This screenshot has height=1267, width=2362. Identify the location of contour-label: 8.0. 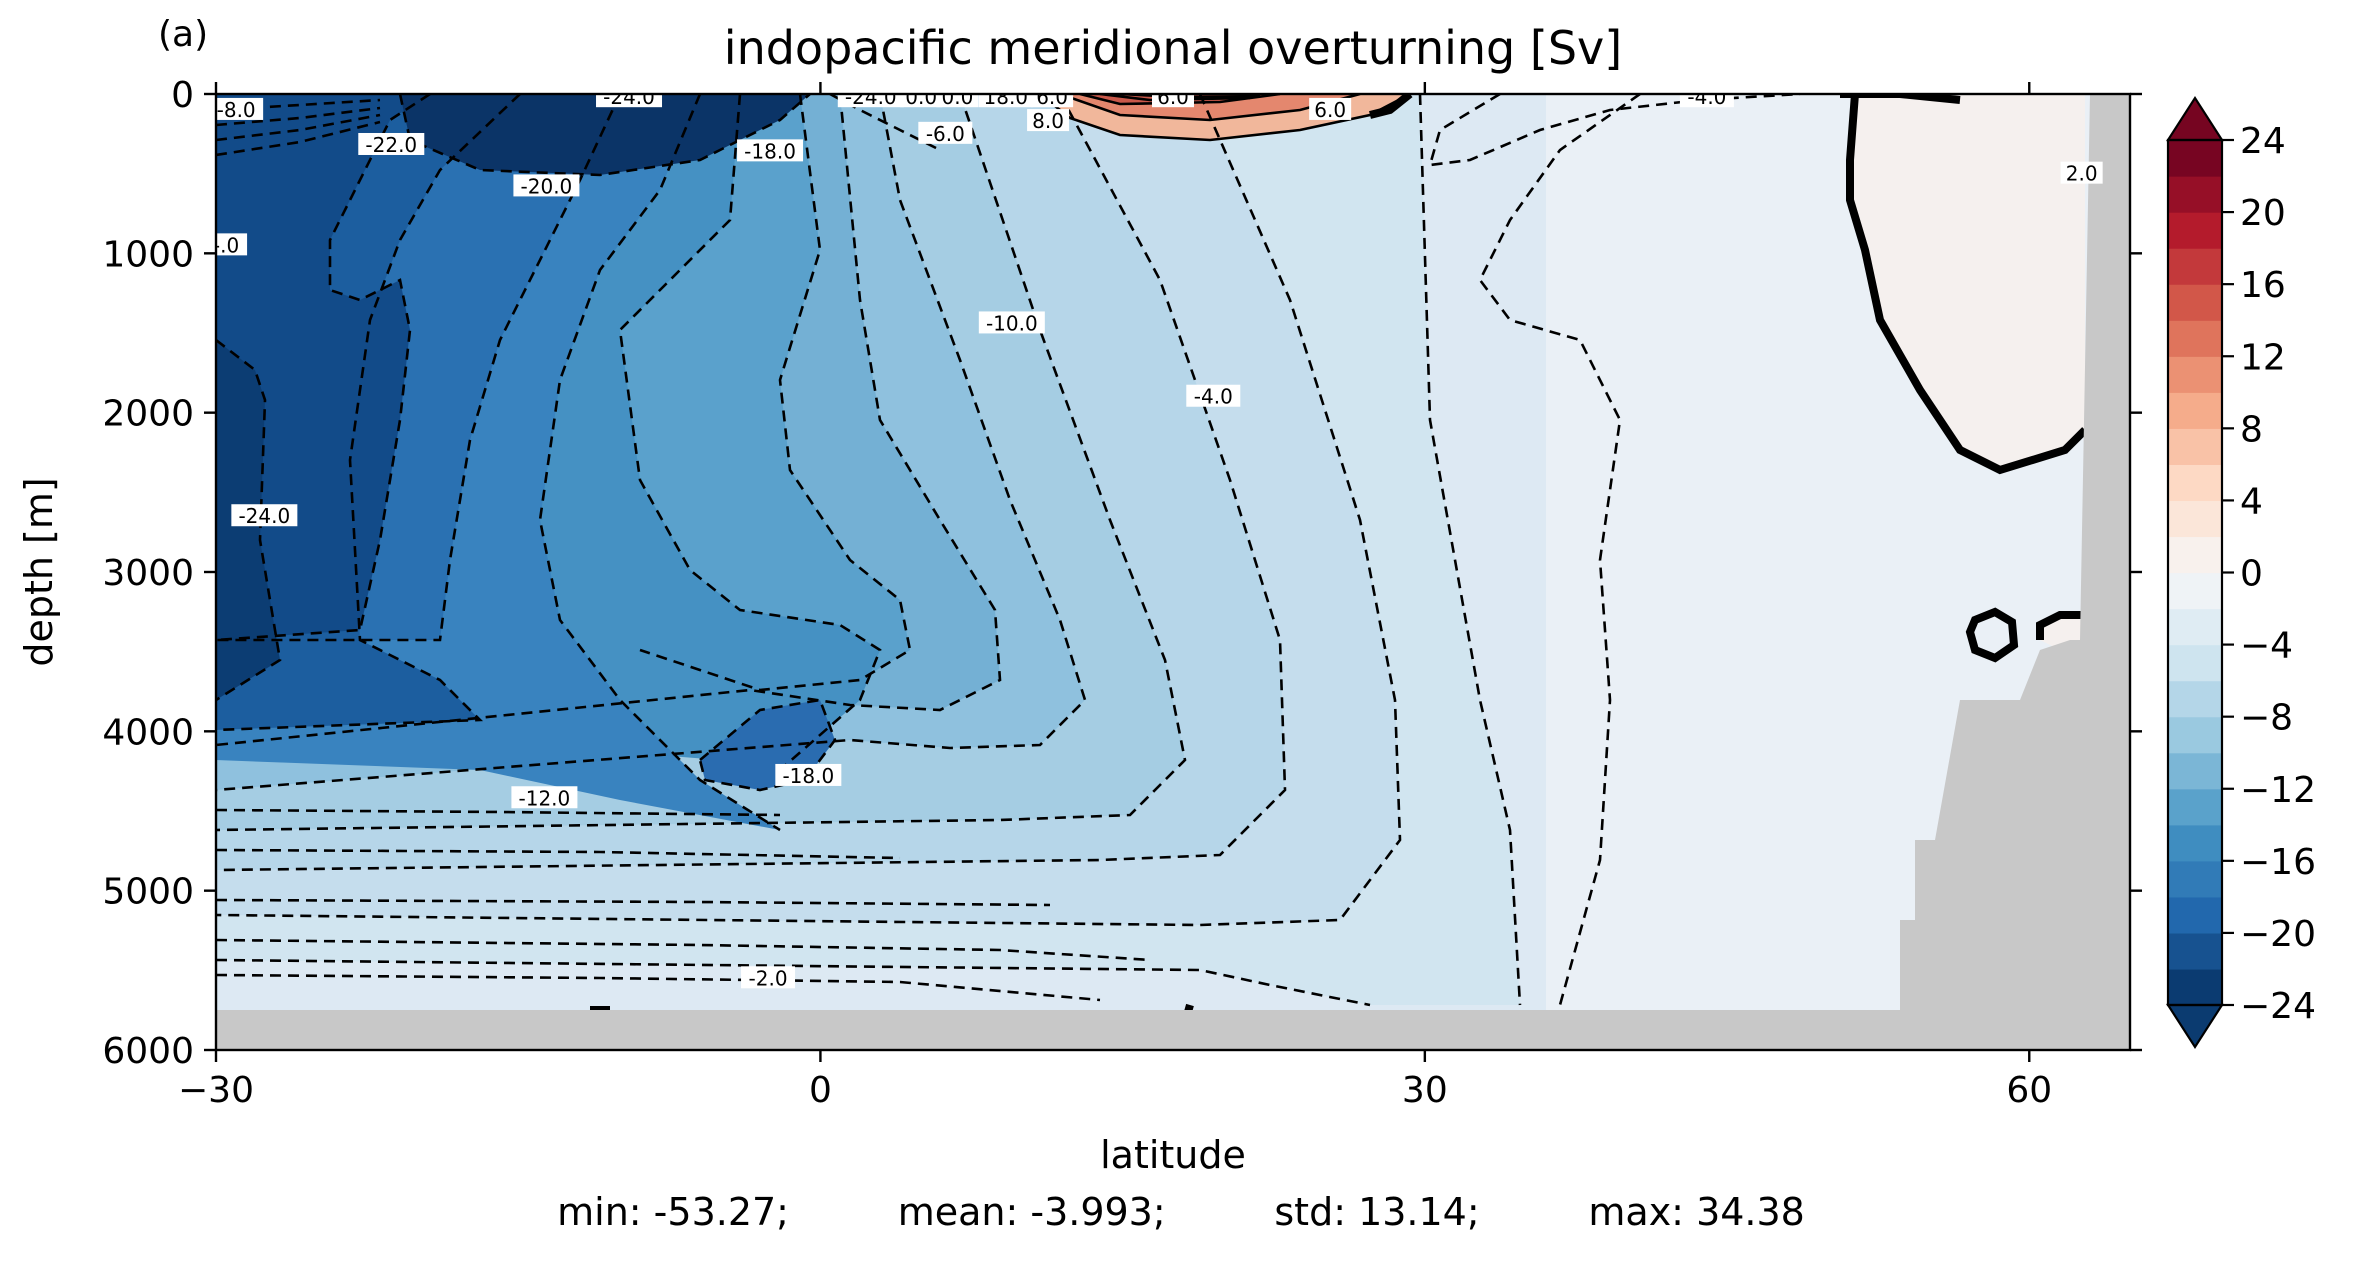
(1048, 121).